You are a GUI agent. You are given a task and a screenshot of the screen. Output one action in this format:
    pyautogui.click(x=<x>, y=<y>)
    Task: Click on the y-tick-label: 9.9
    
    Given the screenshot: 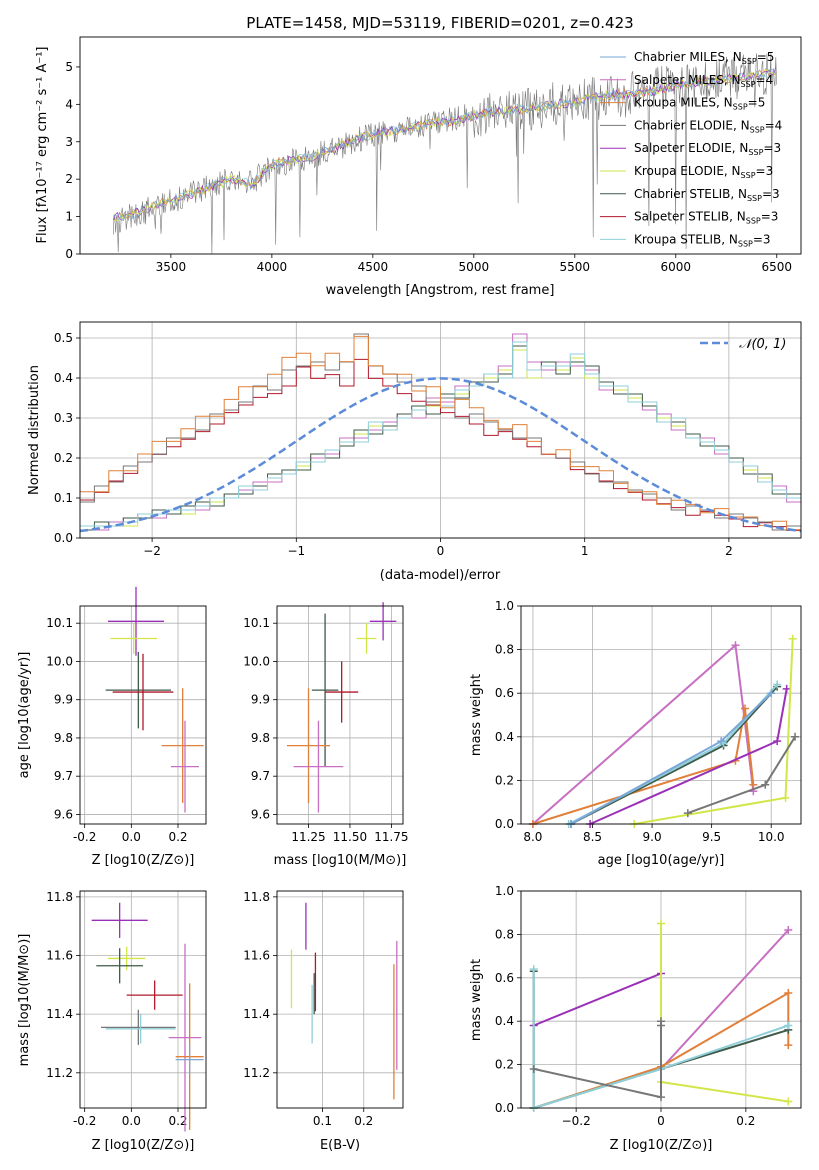 What is the action you would take?
    pyautogui.click(x=260, y=700)
    